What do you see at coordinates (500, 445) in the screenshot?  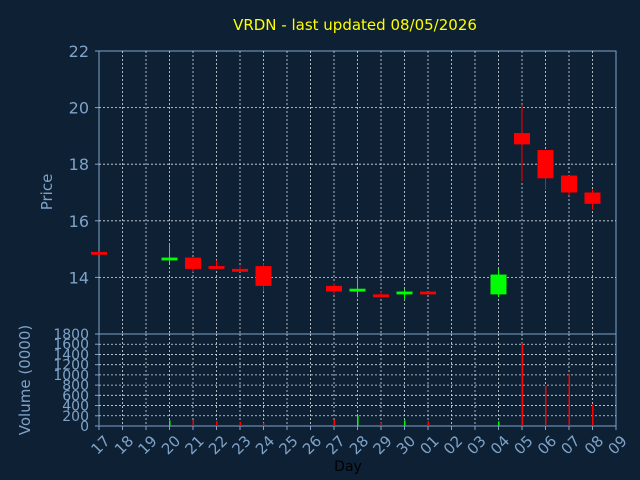 I see `x-tick-label: 04` at bounding box center [500, 445].